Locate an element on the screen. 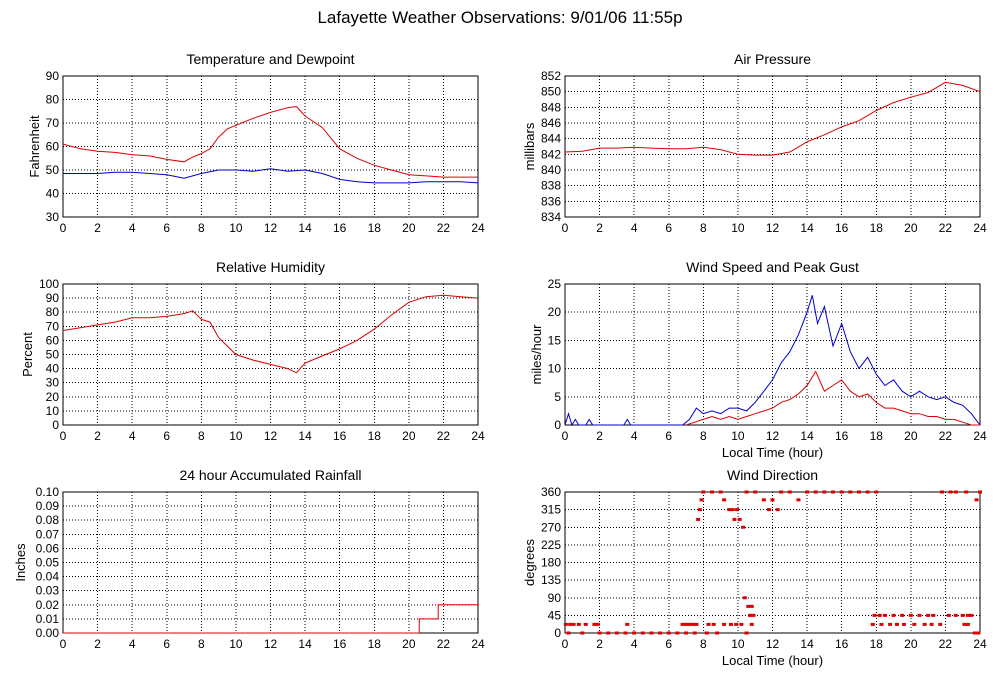  y-tick-label: 70 is located at coordinates (53, 123).